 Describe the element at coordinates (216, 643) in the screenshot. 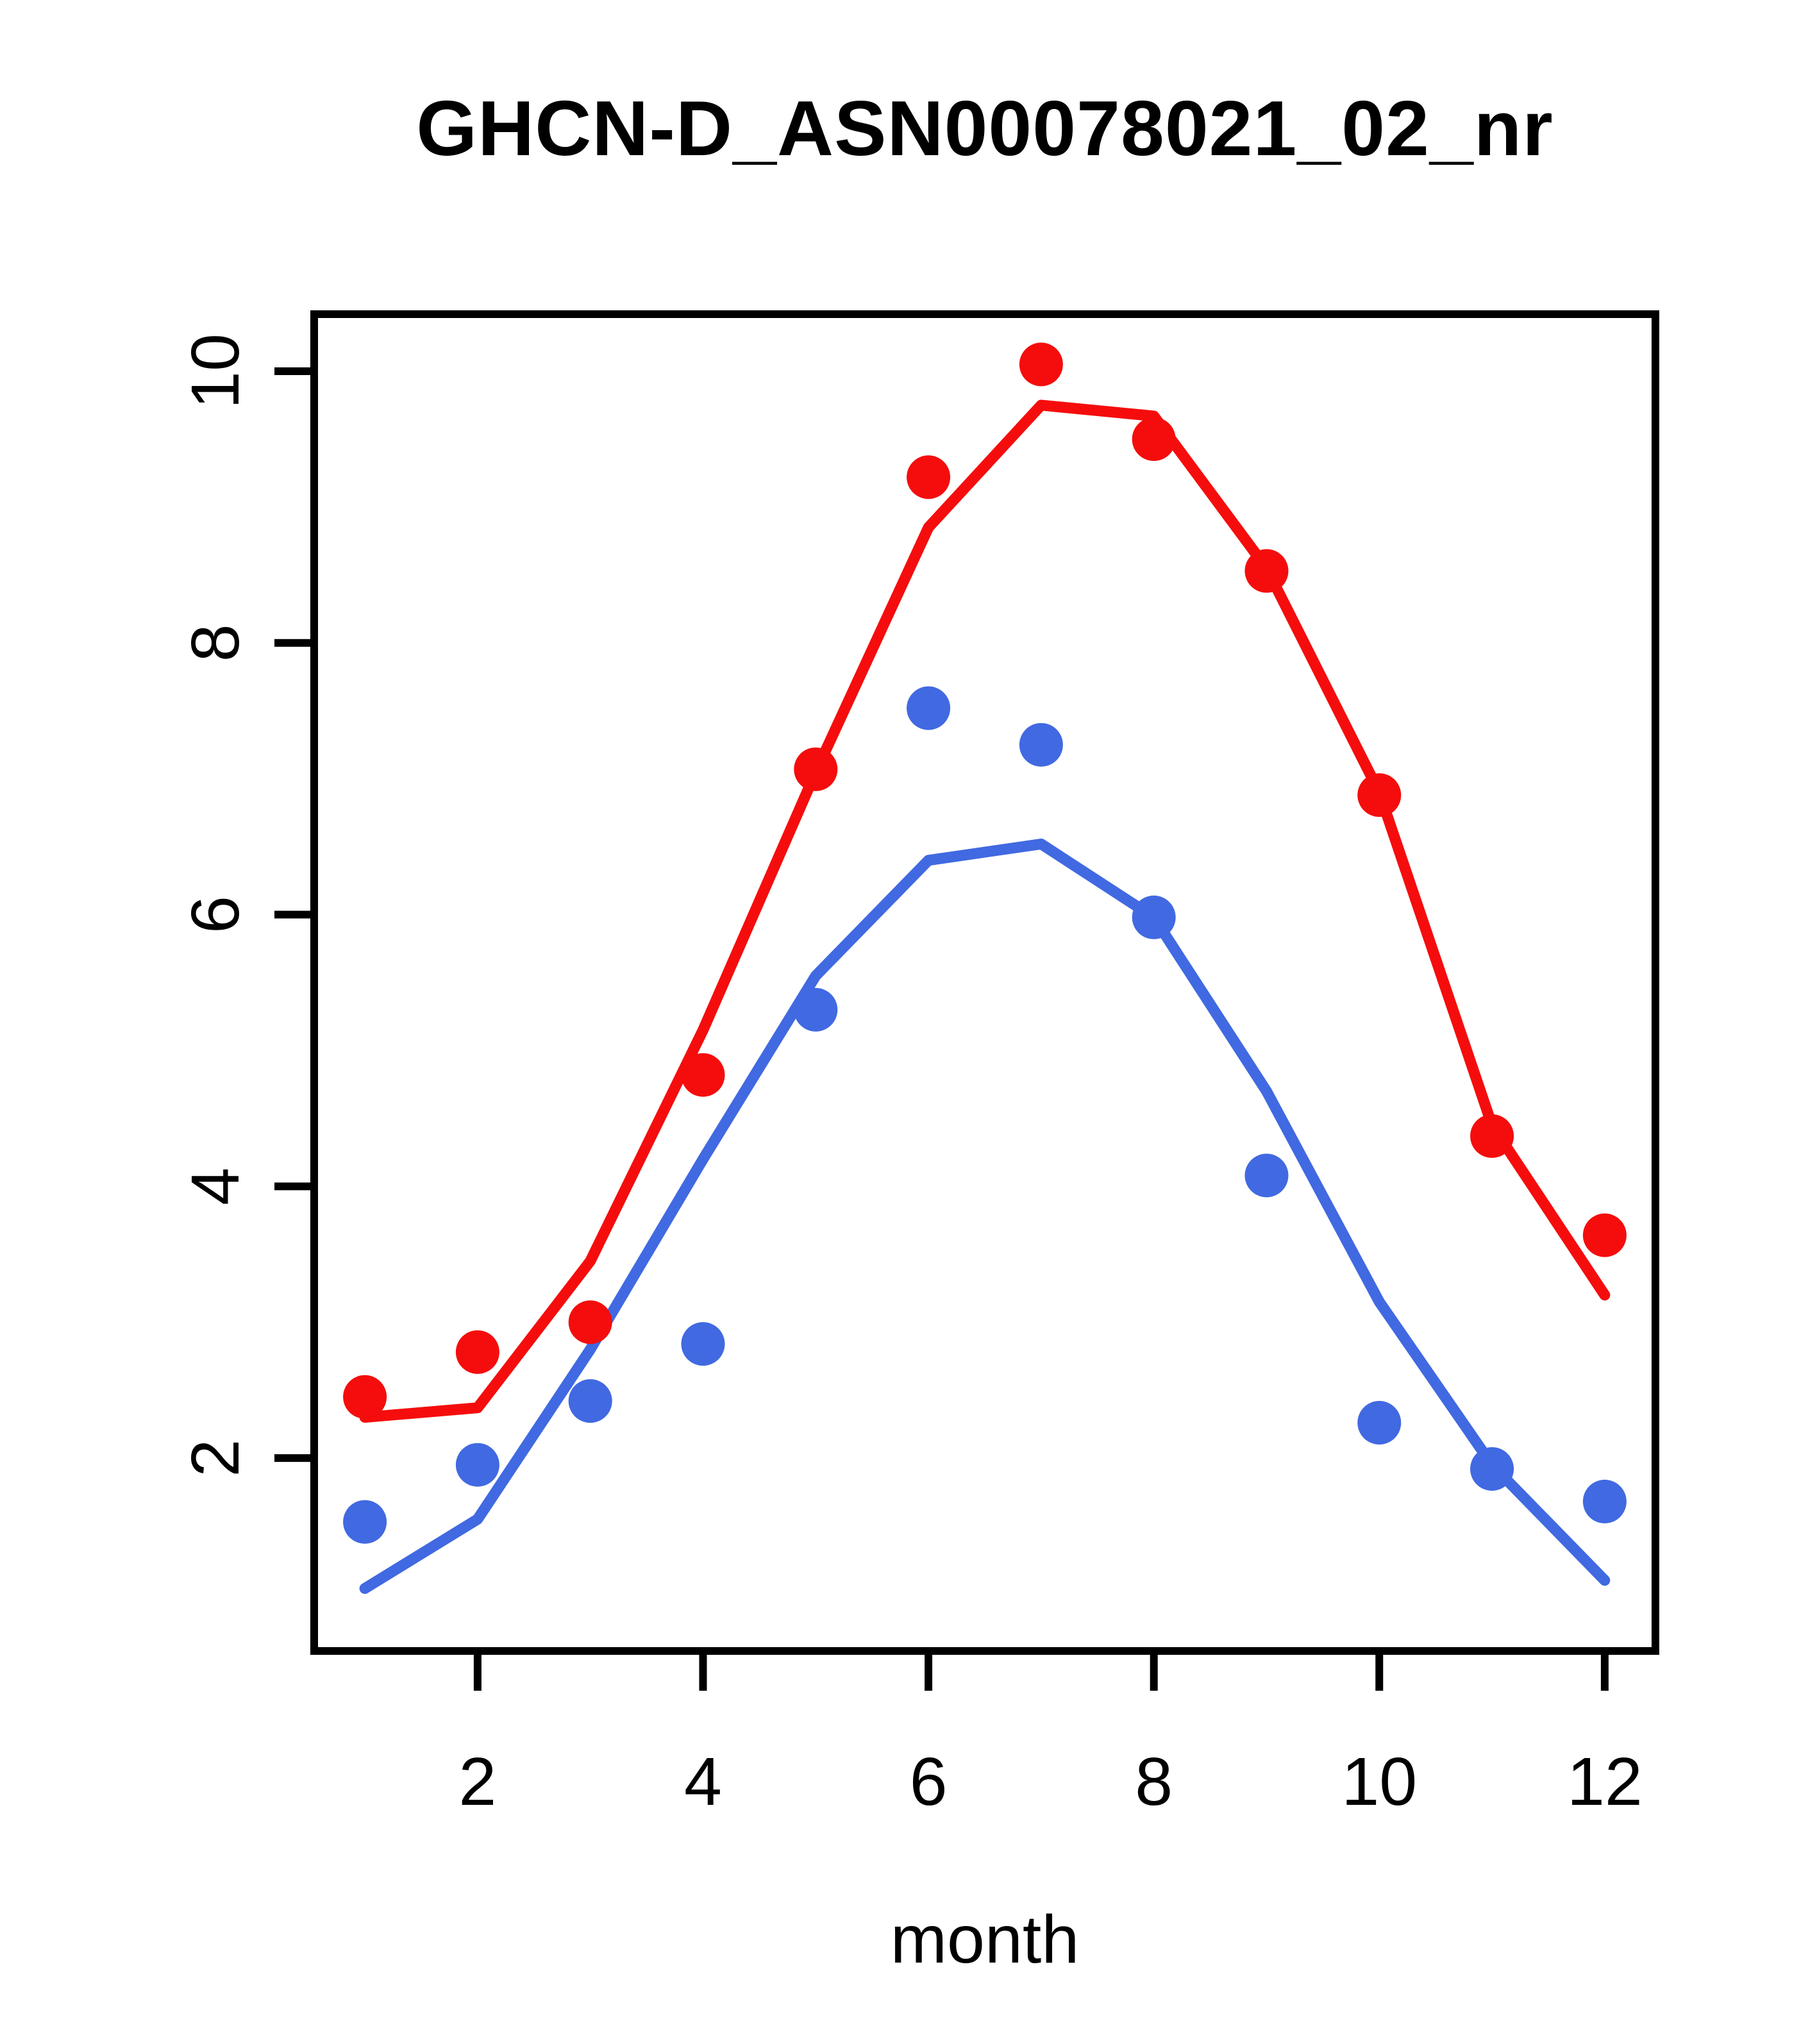

I see `y-tick-label: 8` at that location.